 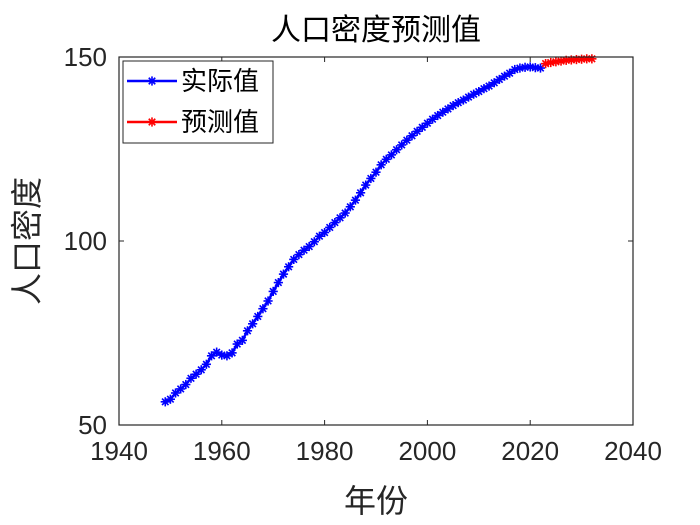 I want to click on data-point-s0-63-stroke-d2, so click(x=489, y=86).